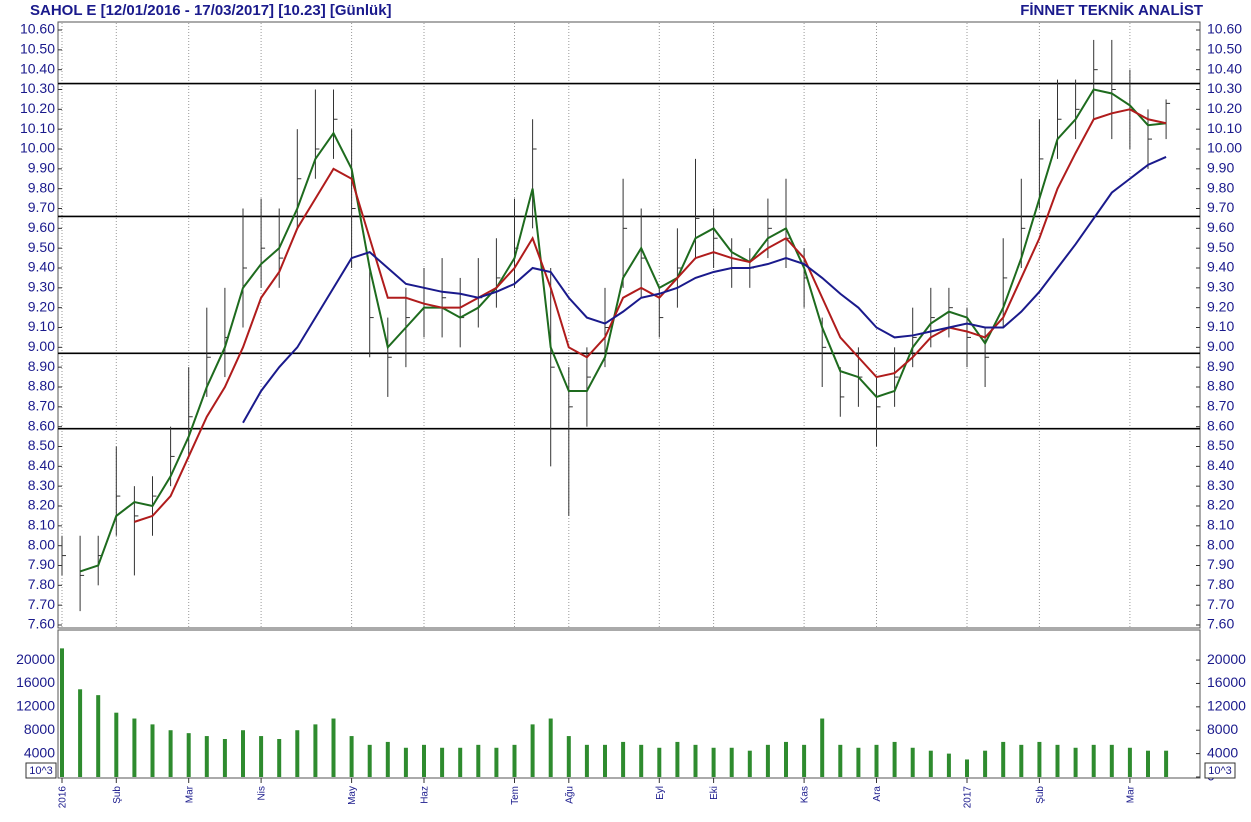  Describe the element at coordinates (714, 793) in the screenshot. I see `x-tick-label: Eki` at that location.